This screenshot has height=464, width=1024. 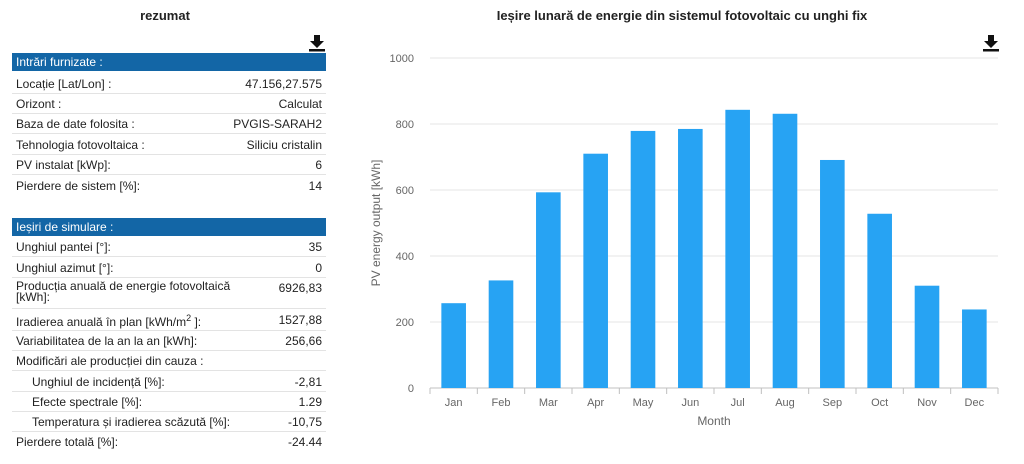 What do you see at coordinates (315, 247) in the screenshot?
I see `output-value: 35` at bounding box center [315, 247].